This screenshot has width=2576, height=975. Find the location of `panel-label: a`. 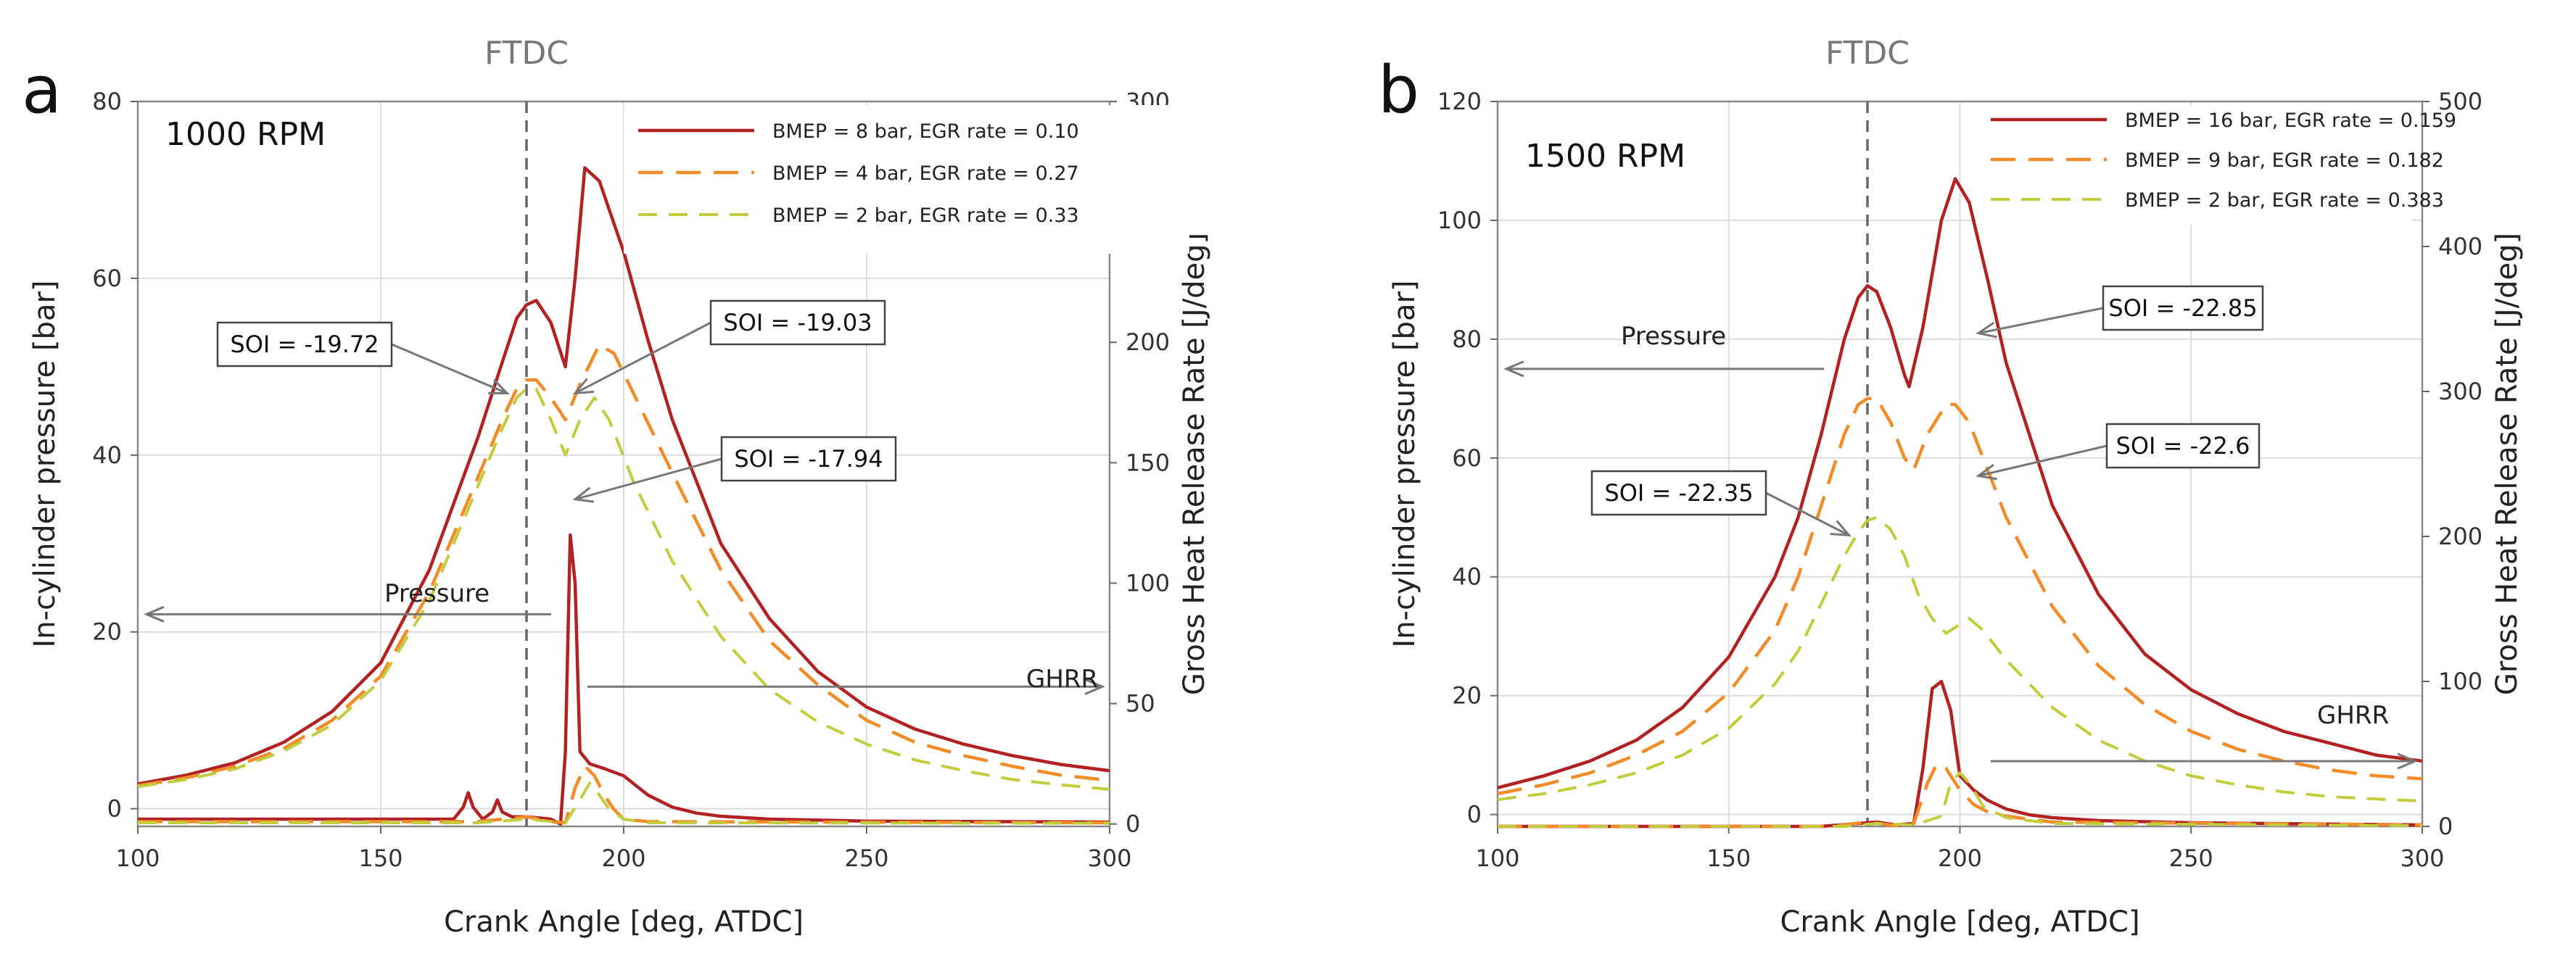

panel-label: a is located at coordinates (42, 90).